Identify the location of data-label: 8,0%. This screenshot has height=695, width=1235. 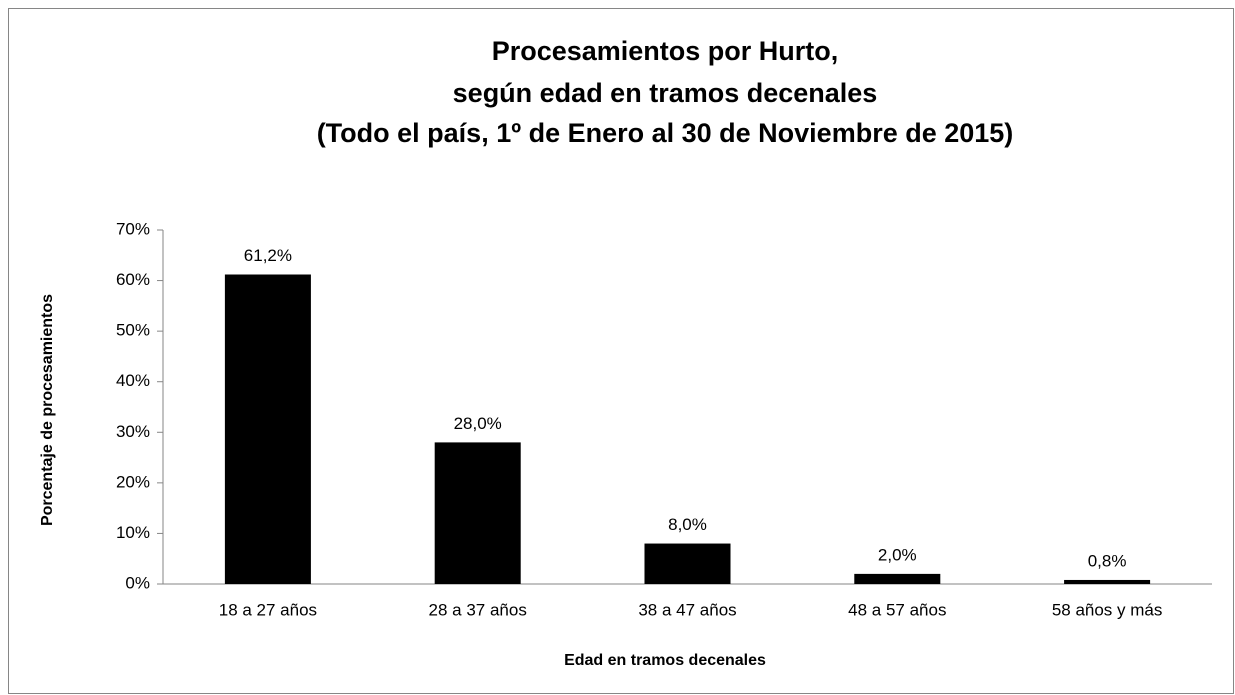
(687, 524).